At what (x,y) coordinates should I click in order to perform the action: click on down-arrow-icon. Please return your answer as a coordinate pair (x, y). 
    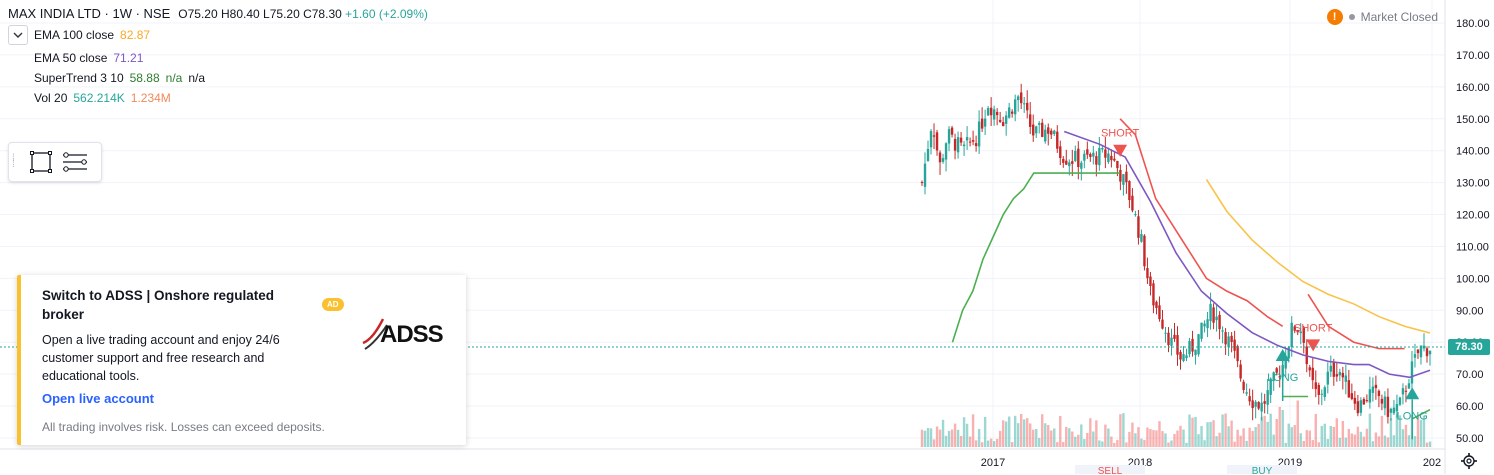
    Looking at the image, I should click on (1120, 150).